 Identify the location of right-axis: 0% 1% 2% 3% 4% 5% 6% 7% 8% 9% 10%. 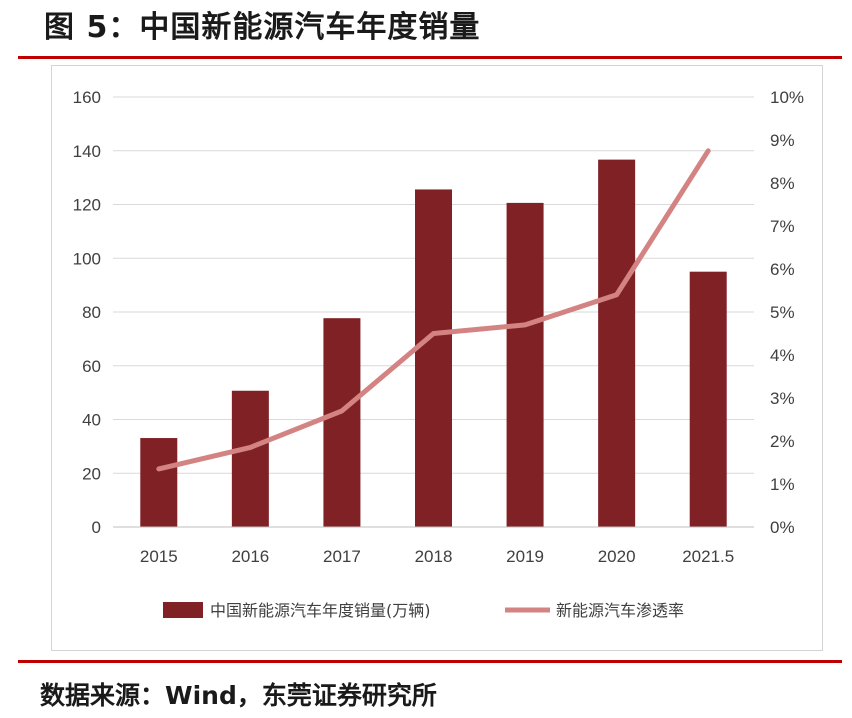
(787, 312).